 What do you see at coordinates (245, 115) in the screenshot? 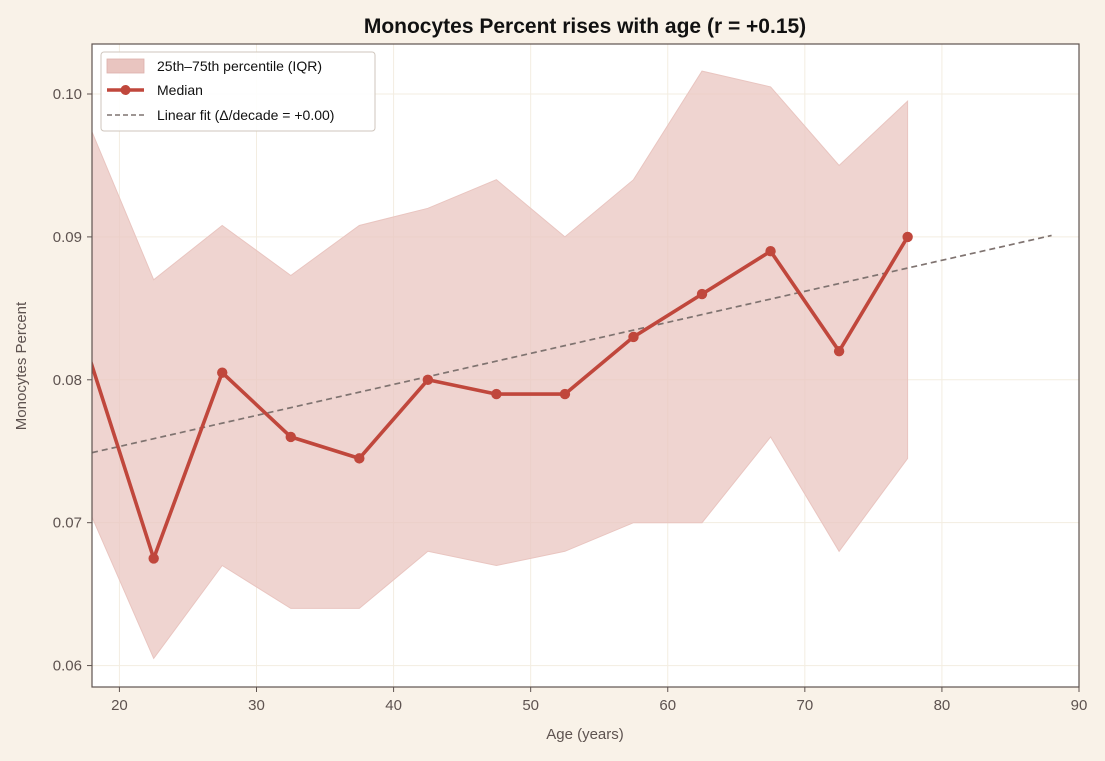
I see `legend-fit-label: Linear fit (Δ/decade = +0.00)` at bounding box center [245, 115].